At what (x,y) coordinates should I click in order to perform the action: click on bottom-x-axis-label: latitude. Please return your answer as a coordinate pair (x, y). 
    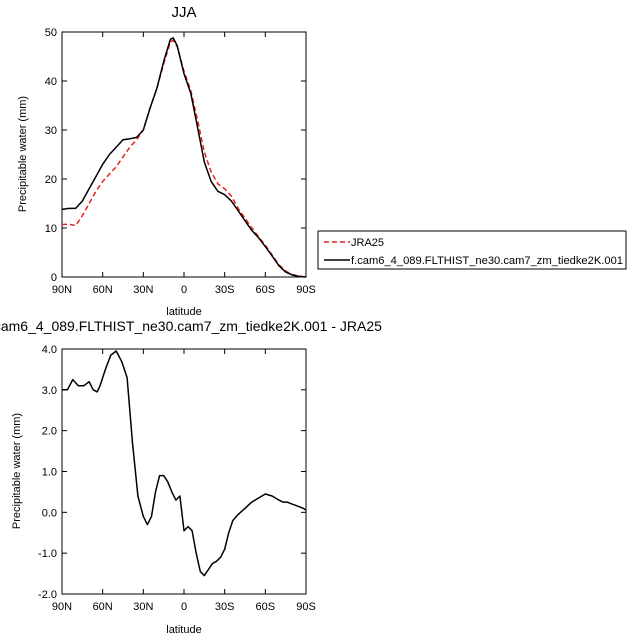
    Looking at the image, I should click on (183, 630).